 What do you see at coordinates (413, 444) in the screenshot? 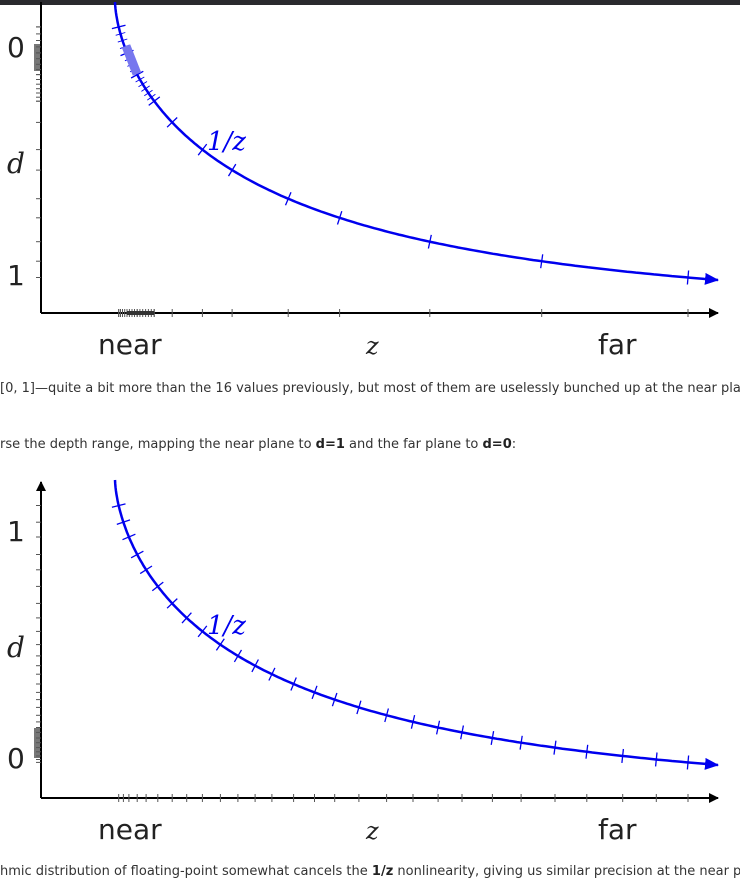
I see `paragraph-2-mid: and the far plane to` at bounding box center [413, 444].